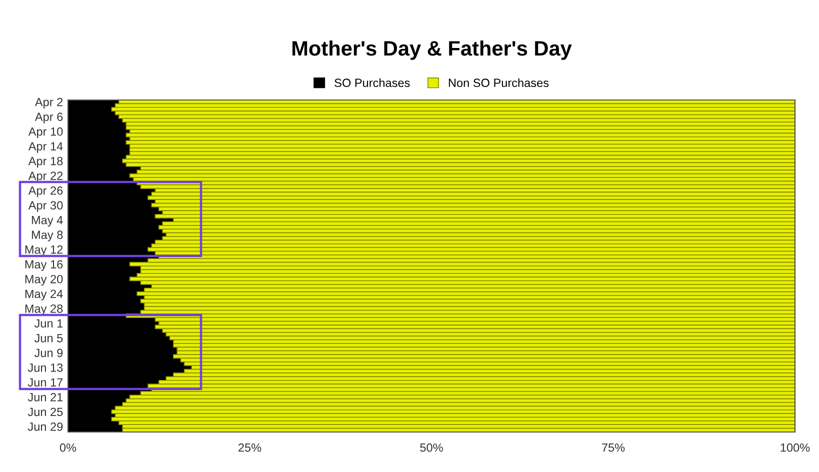 The width and height of the screenshot is (819, 472). Describe the element at coordinates (44, 310) in the screenshot. I see `y-tick-label: May 28` at that location.